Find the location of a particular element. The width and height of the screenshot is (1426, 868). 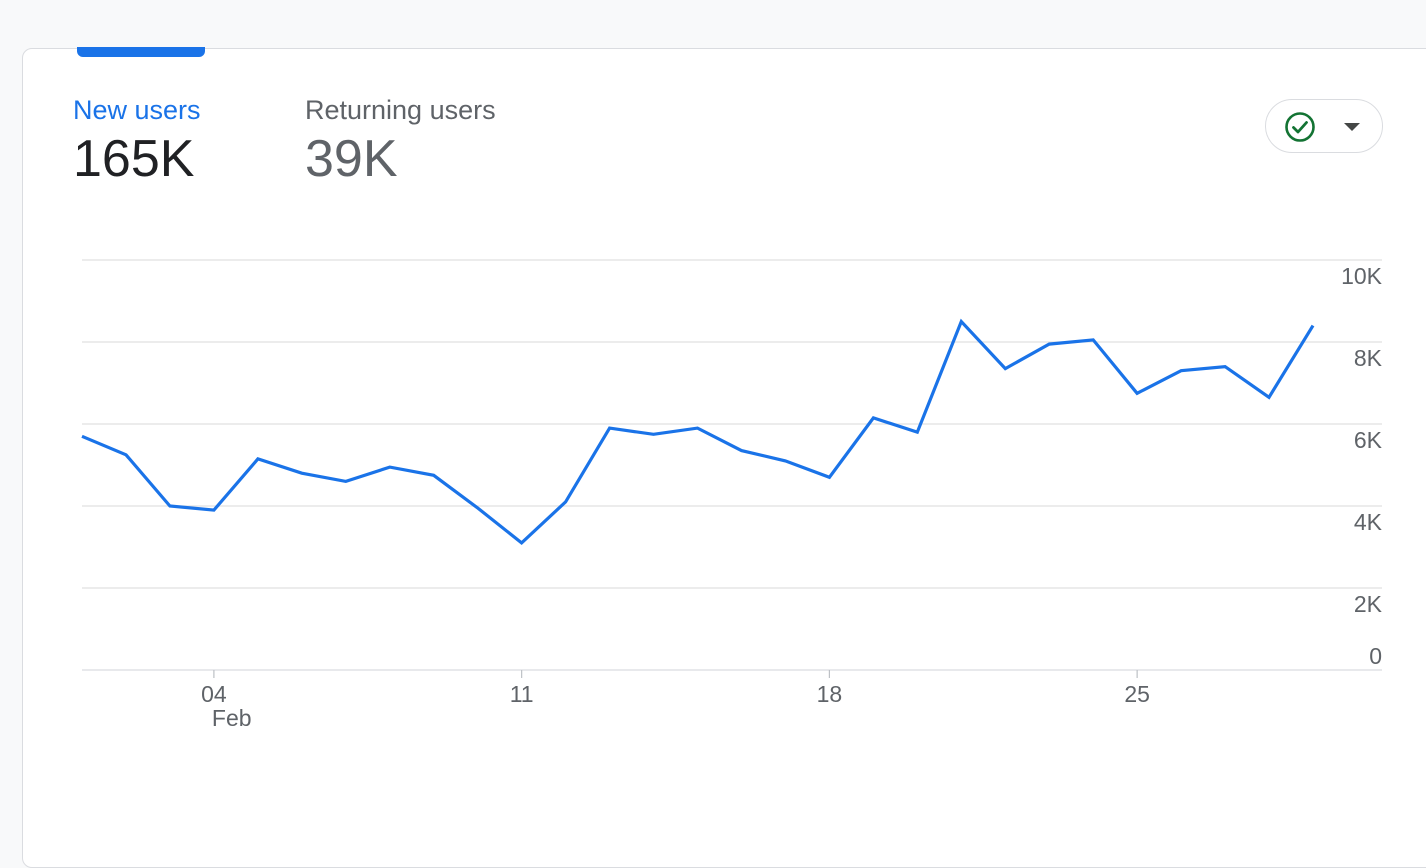

metric-tab-new-users: New users 165K is located at coordinates (137, 142).